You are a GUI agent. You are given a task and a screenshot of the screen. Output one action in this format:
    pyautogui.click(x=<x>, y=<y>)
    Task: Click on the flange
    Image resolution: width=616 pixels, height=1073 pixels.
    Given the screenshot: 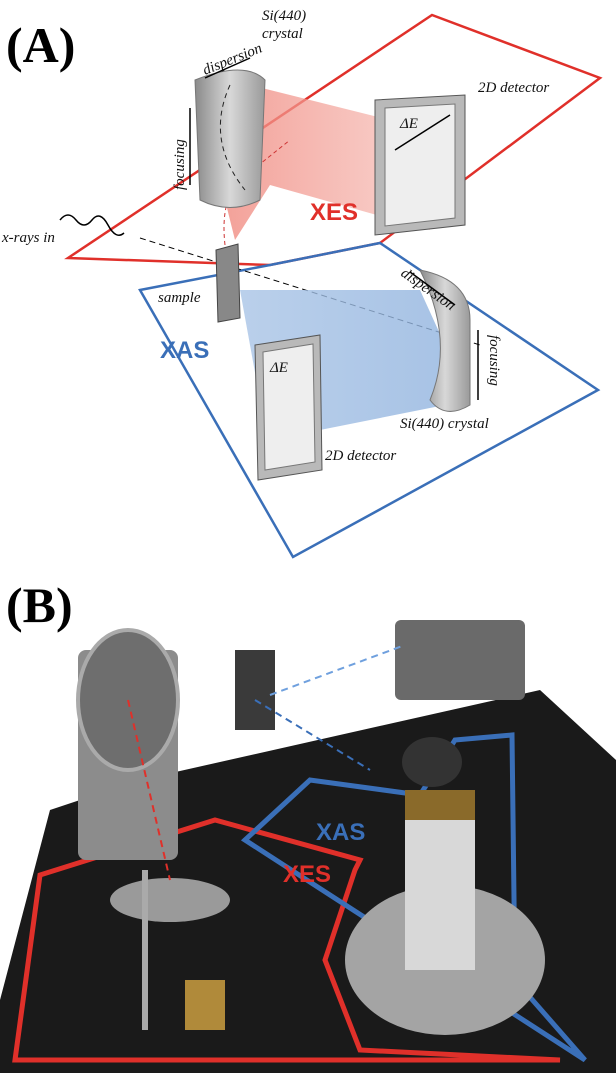 What is the action you would take?
    pyautogui.click(x=128, y=700)
    